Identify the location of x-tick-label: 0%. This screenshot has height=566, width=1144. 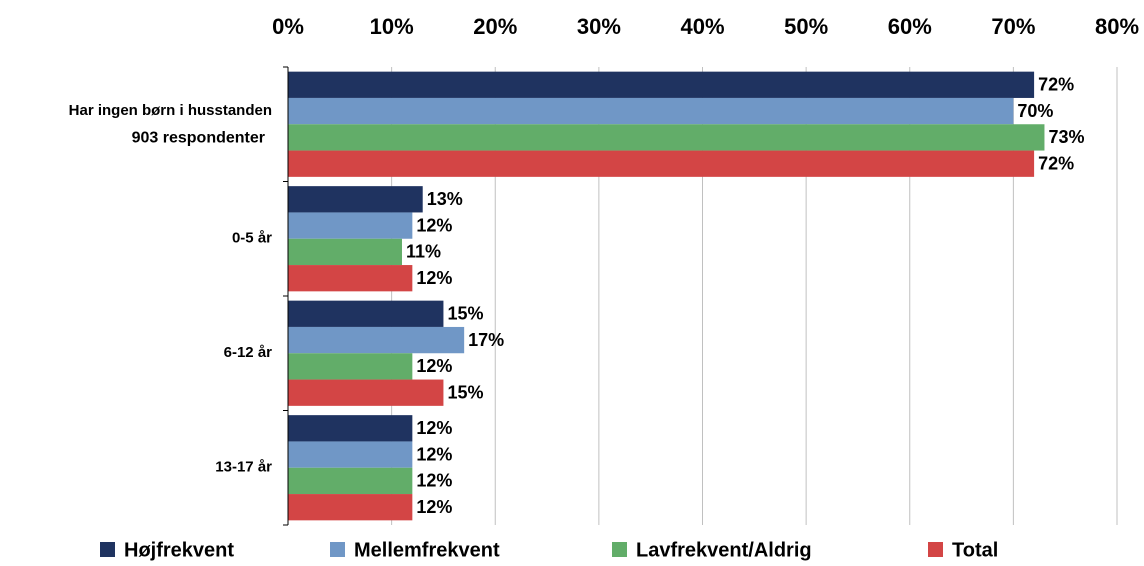
(288, 26).